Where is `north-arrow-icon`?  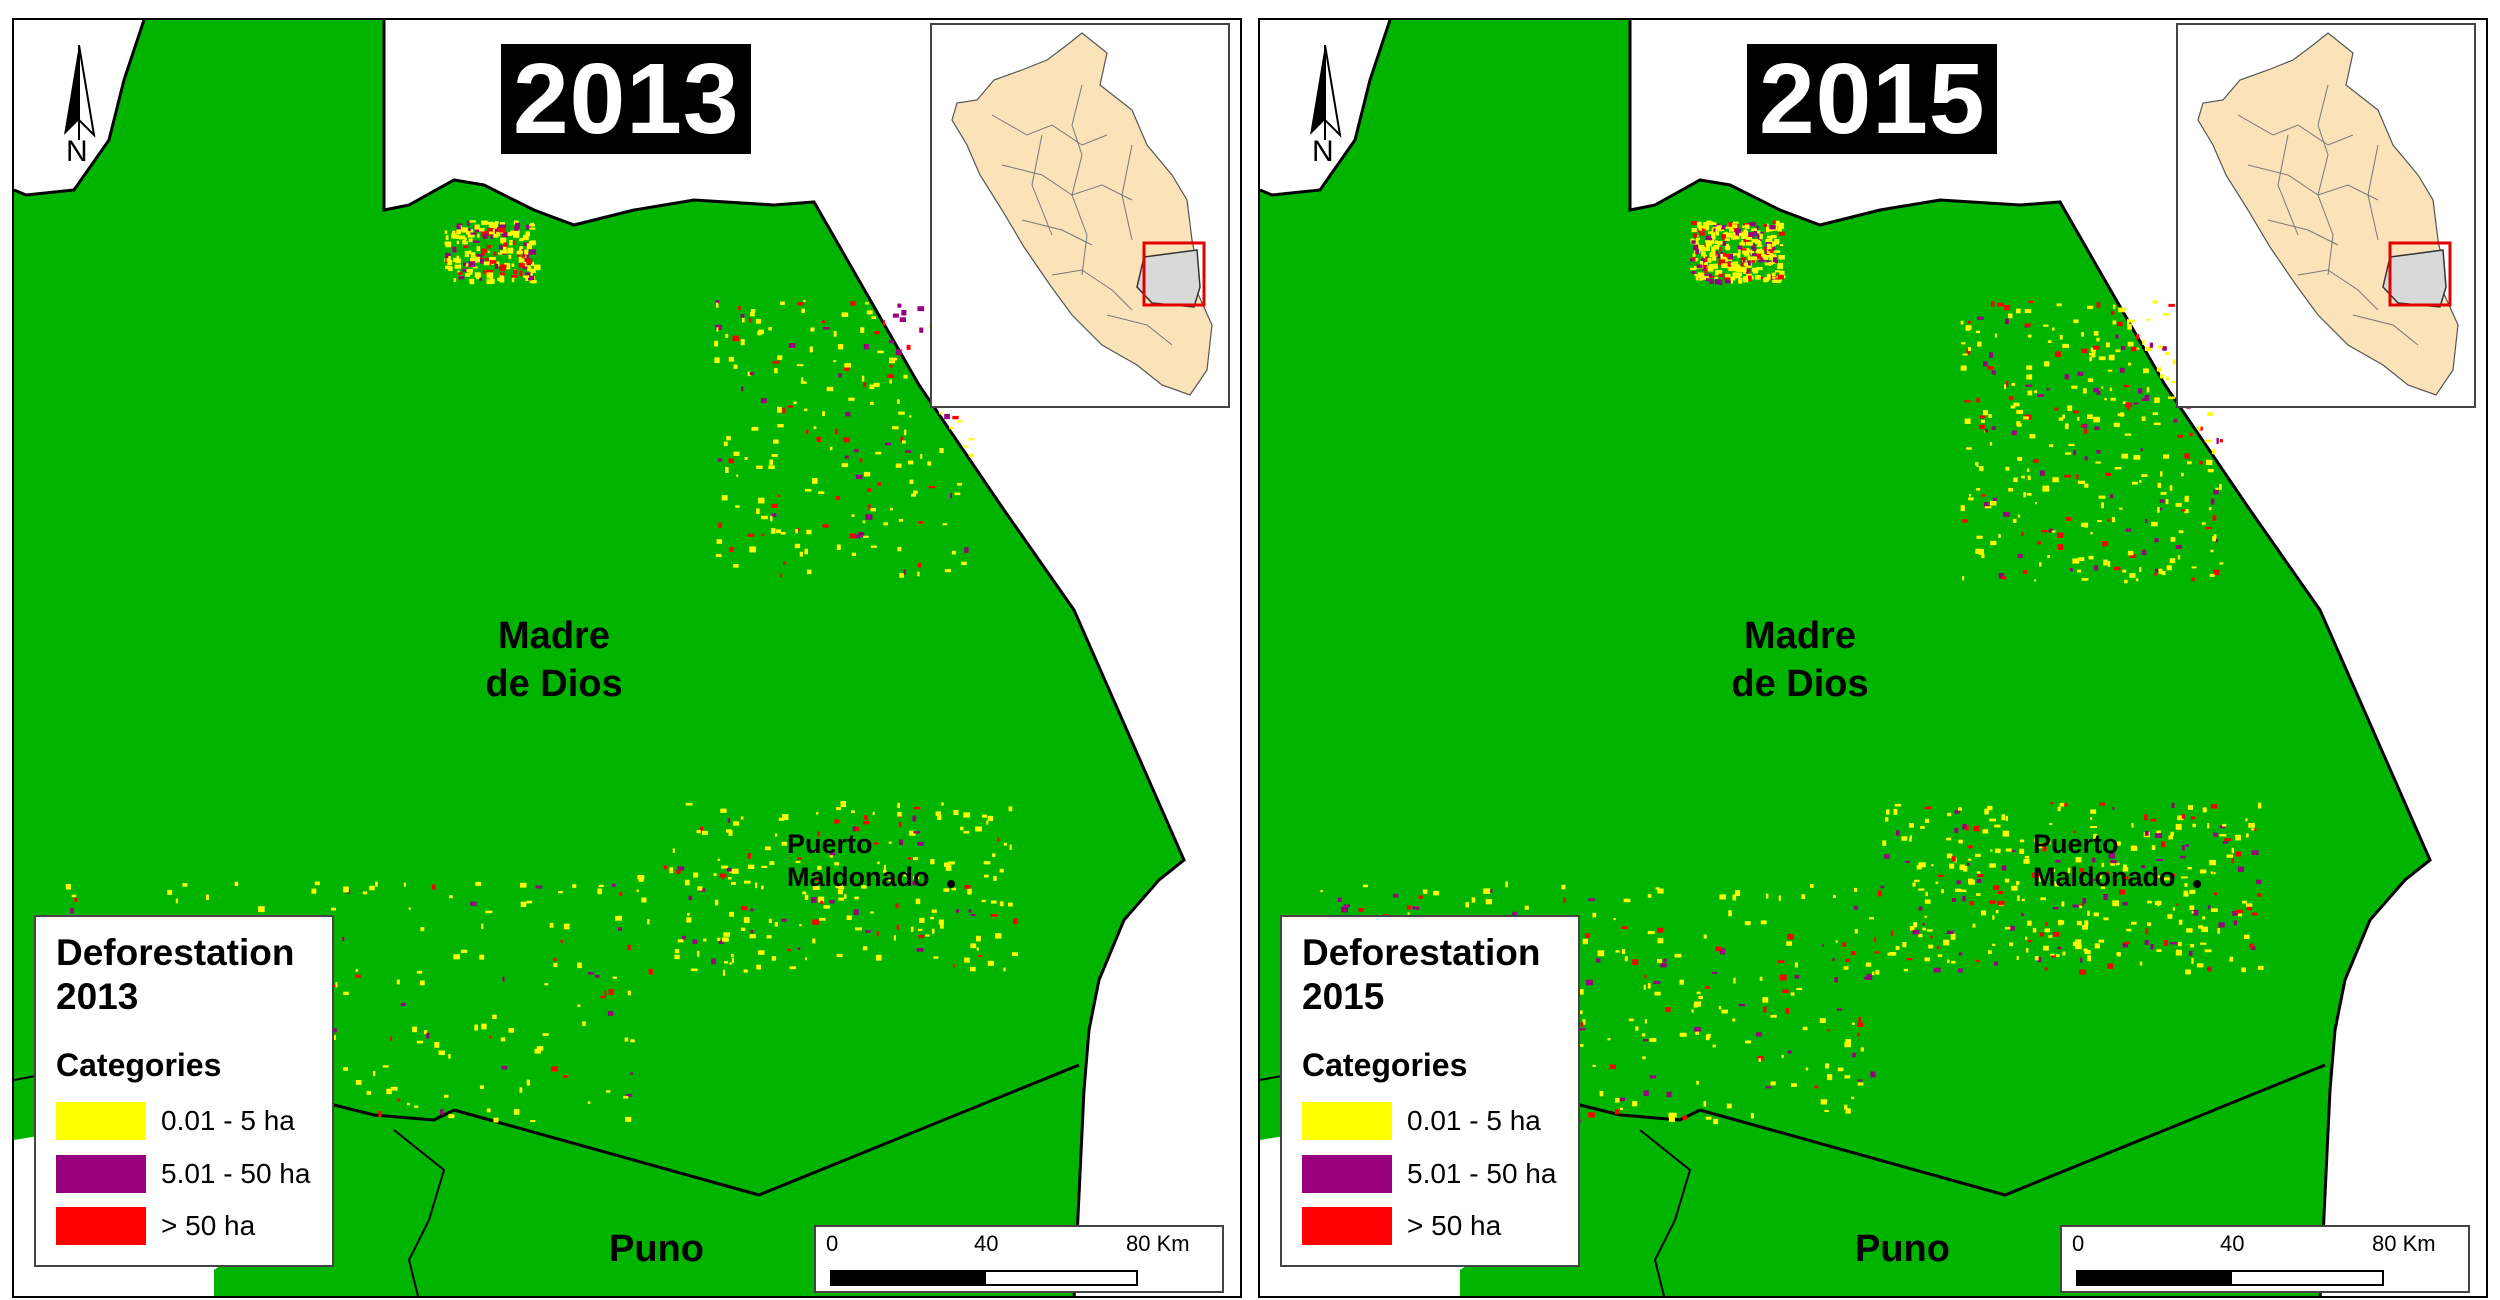 north-arrow-icon is located at coordinates (1326, 92).